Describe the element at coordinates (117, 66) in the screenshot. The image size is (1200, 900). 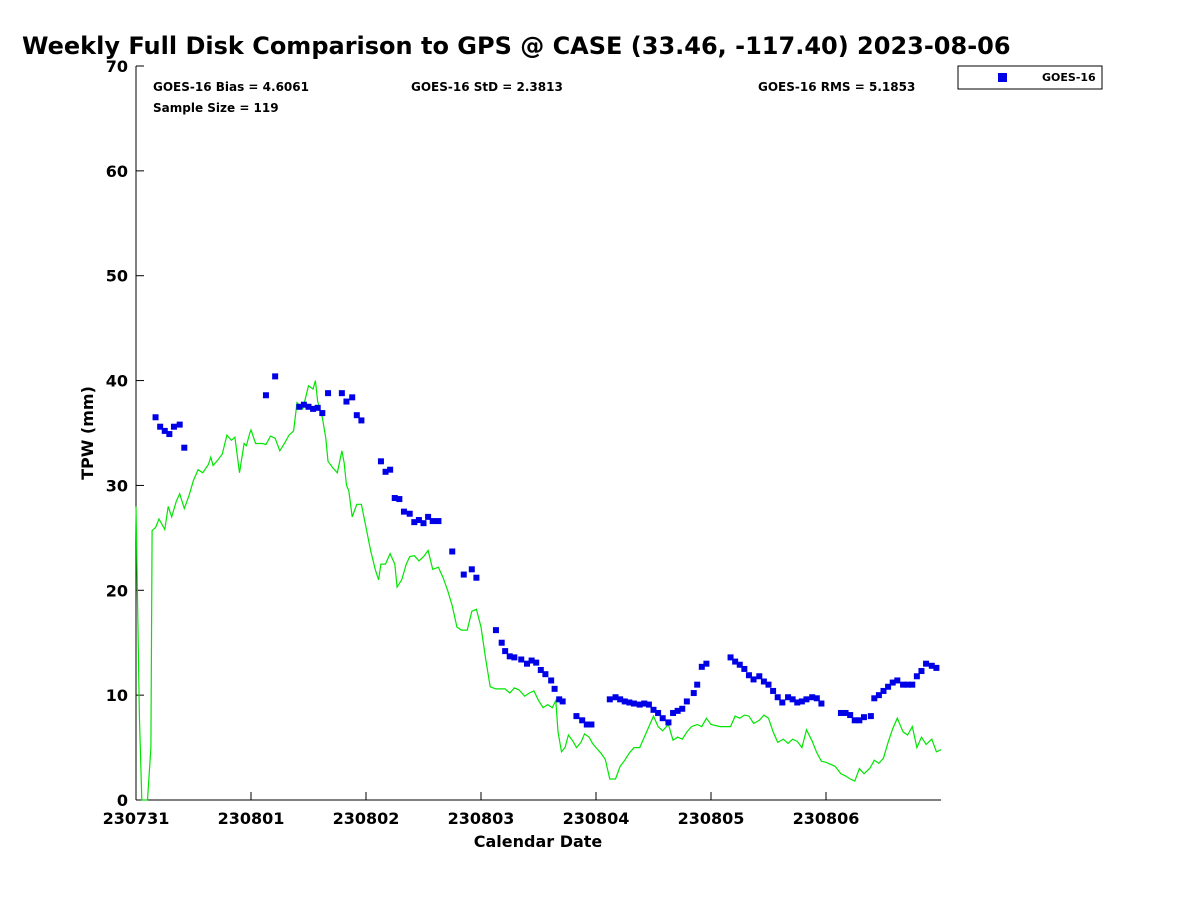
I see `y-tick-label: 70` at that location.